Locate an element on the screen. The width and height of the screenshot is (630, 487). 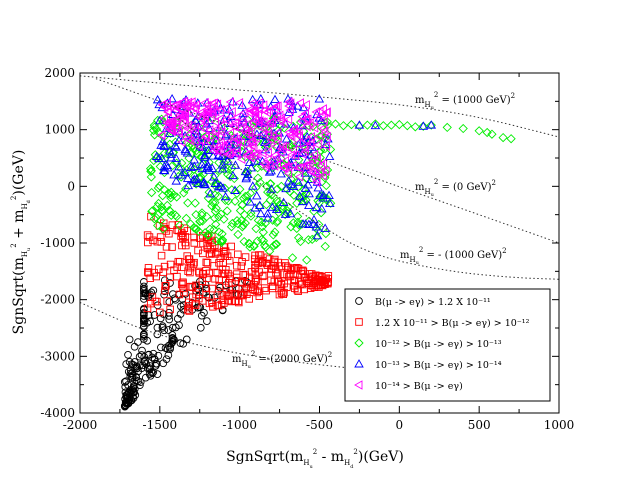
x-tick-label: -1000 is located at coordinates (239, 425).